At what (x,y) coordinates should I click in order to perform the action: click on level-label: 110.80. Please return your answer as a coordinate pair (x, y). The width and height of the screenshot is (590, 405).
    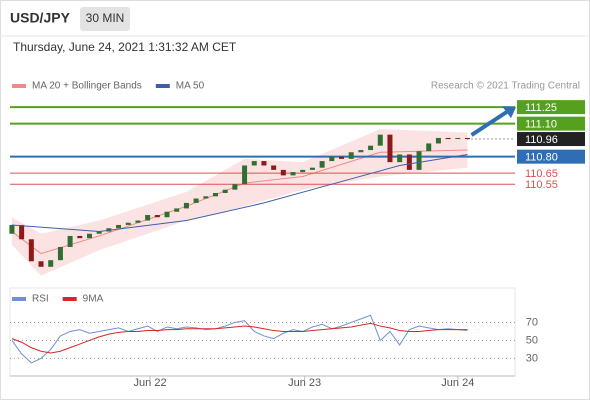
    Looking at the image, I should click on (541, 158).